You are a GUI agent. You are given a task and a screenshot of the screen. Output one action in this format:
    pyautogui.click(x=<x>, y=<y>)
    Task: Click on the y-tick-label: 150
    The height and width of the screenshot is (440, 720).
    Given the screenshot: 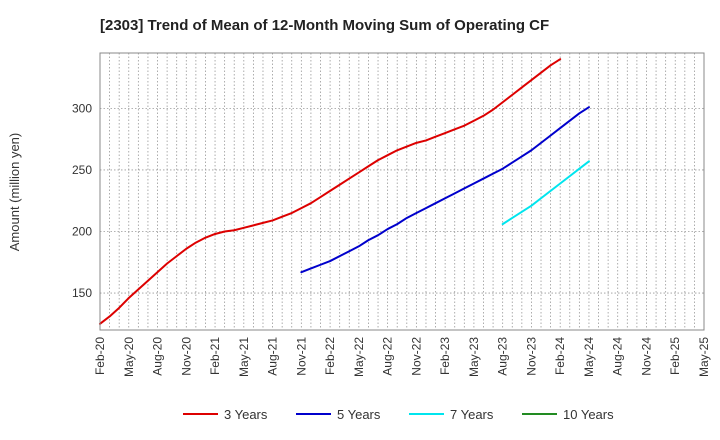 What is the action you would take?
    pyautogui.click(x=82, y=293)
    